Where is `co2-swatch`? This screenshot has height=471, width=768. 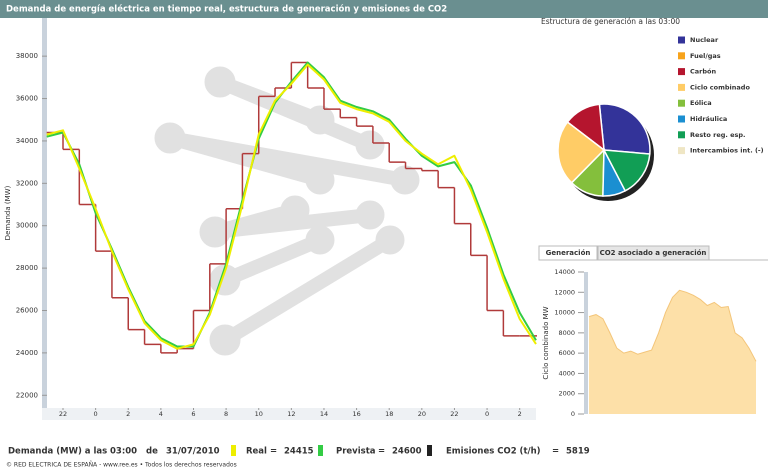 co2-swatch is located at coordinates (429, 450).